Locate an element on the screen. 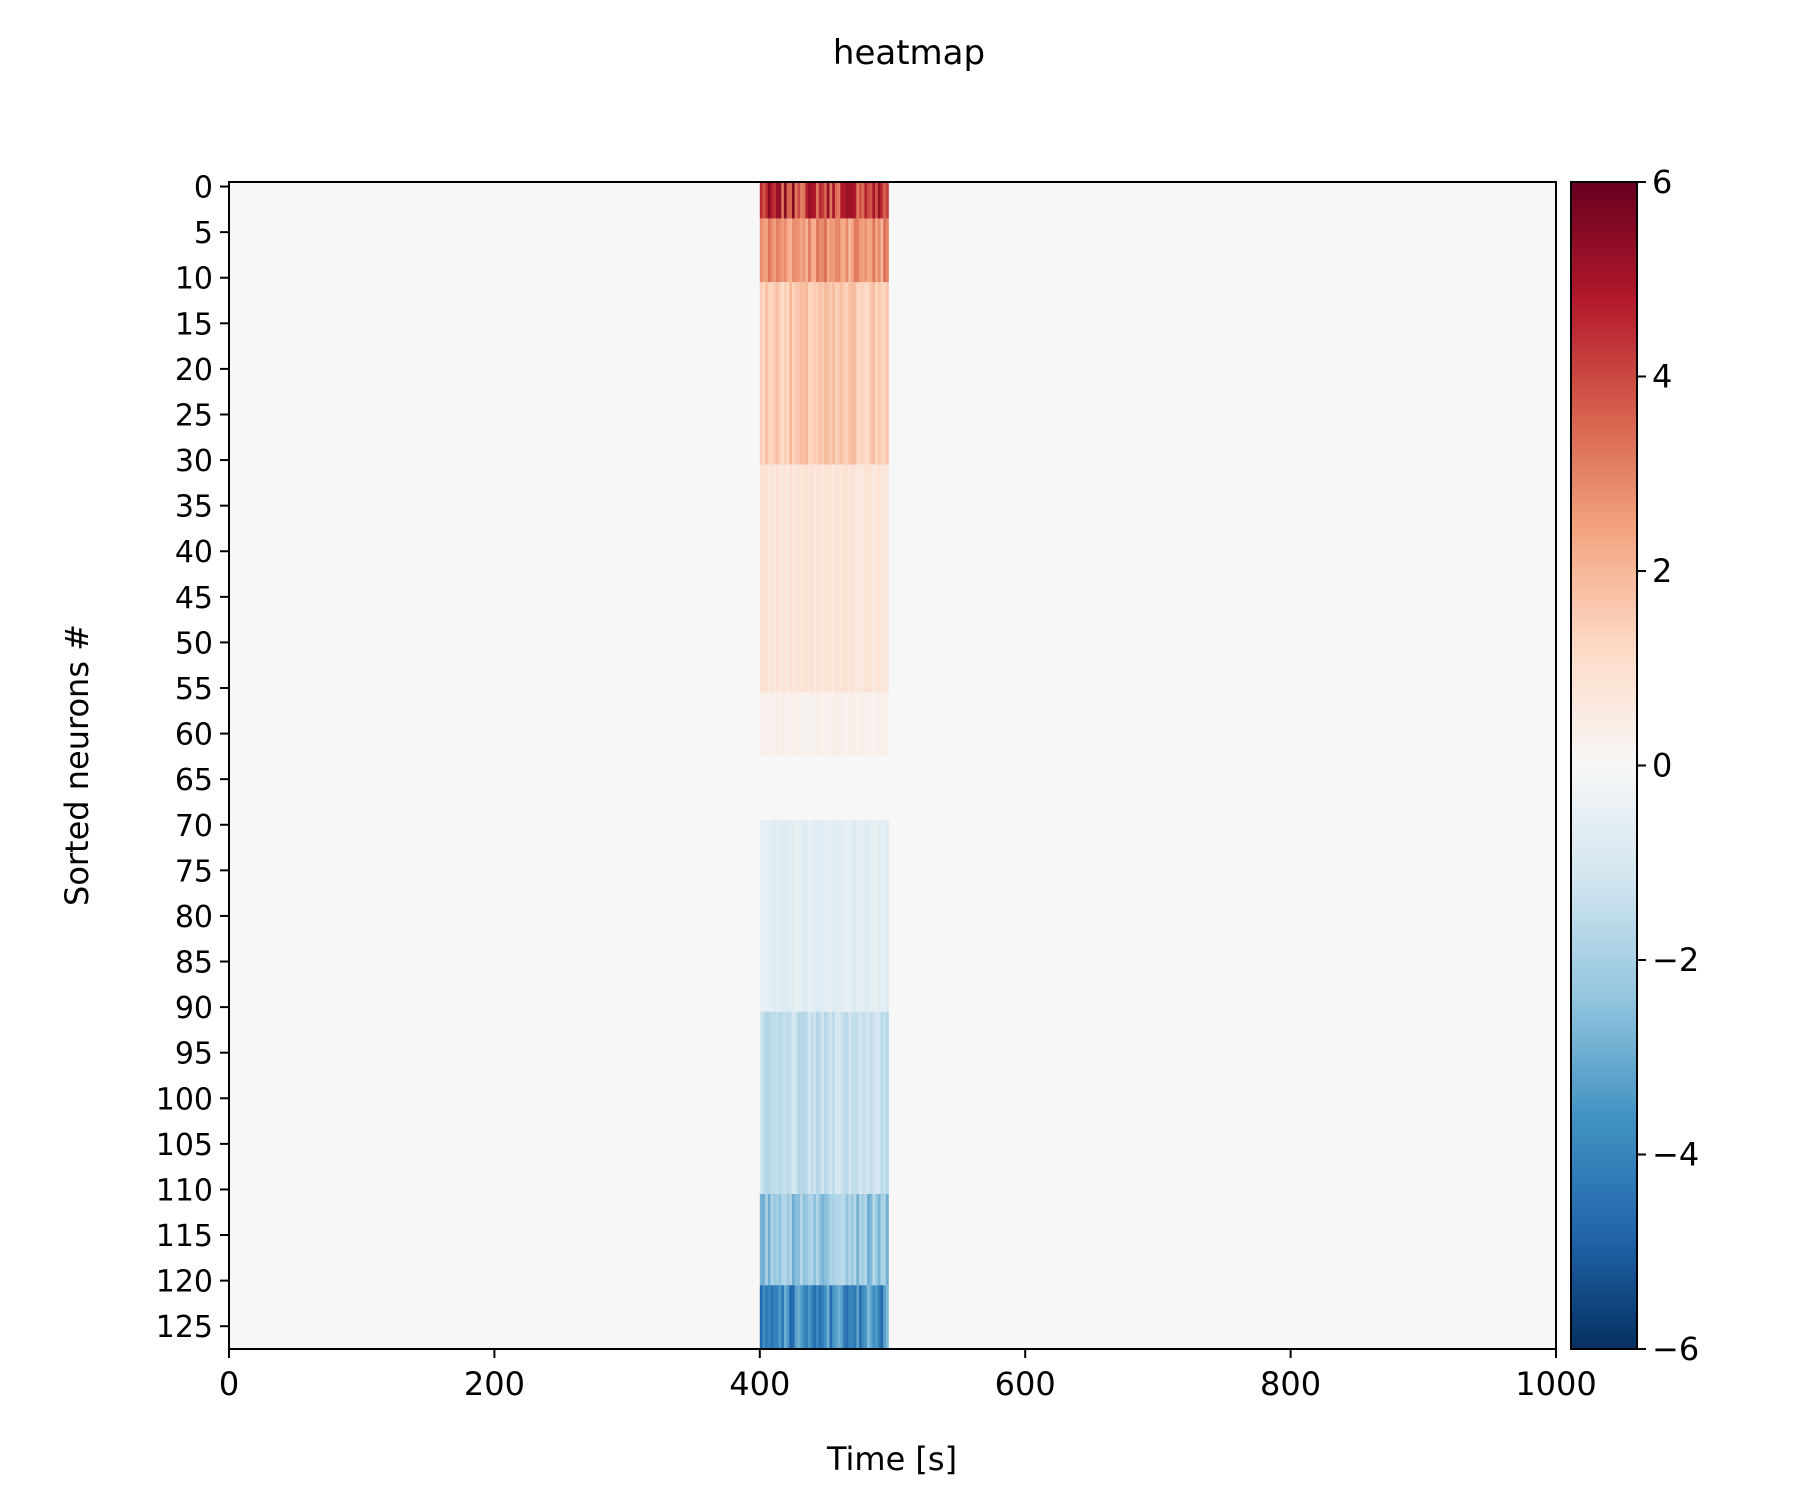 Image resolution: width=1800 pixels, height=1500 pixels. y-tick-label: 30 is located at coordinates (194, 461).